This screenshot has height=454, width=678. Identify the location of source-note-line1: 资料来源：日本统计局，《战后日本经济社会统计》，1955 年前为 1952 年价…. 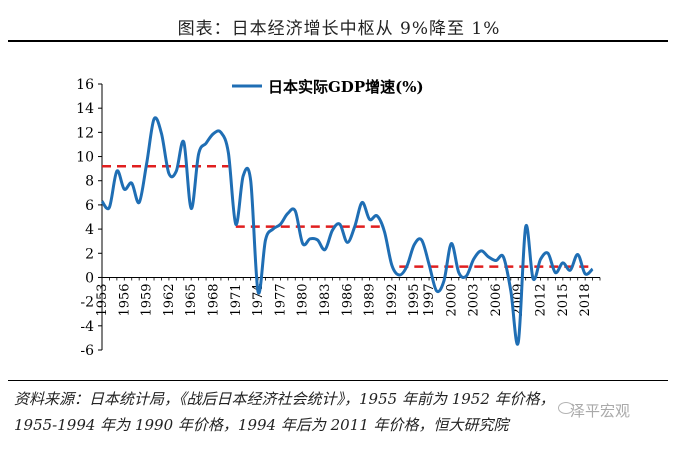
(284, 399).